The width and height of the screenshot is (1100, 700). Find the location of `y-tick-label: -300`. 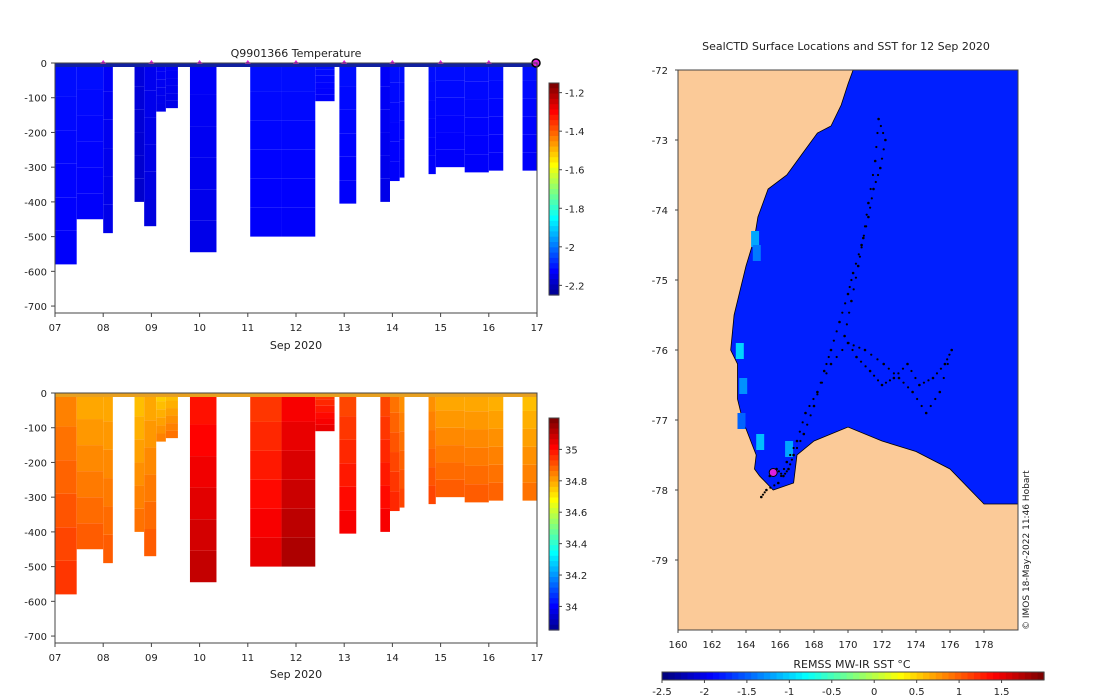

y-tick-label: -300 is located at coordinates (35, 168).